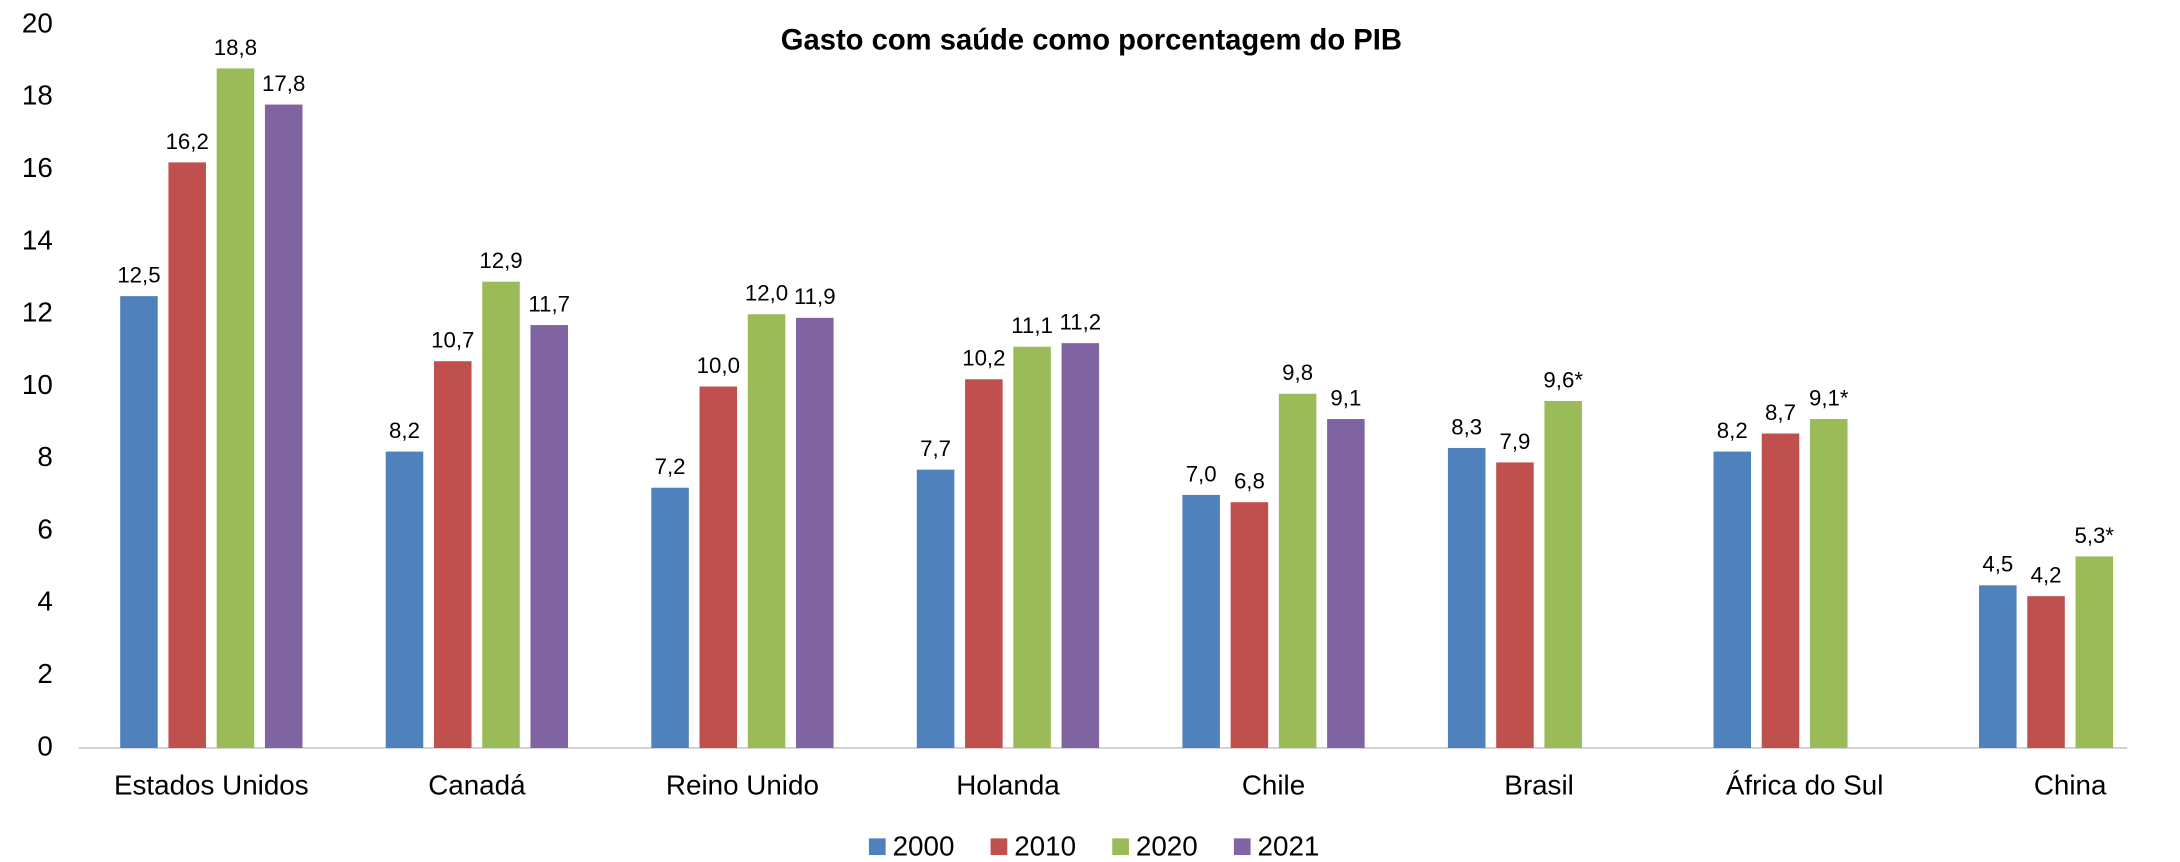  I want to click on value-label: 12,9, so click(500, 260).